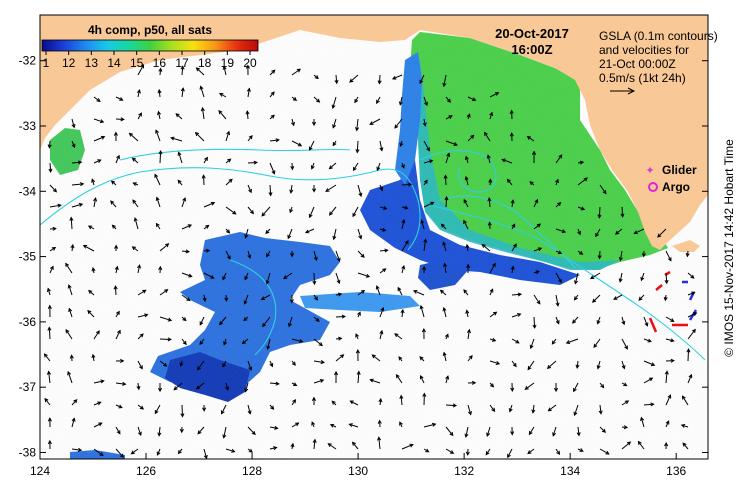 This screenshot has width=749, height=496. Describe the element at coordinates (46, 63) in the screenshot. I see `colorbar-tick-label: 1` at that location.